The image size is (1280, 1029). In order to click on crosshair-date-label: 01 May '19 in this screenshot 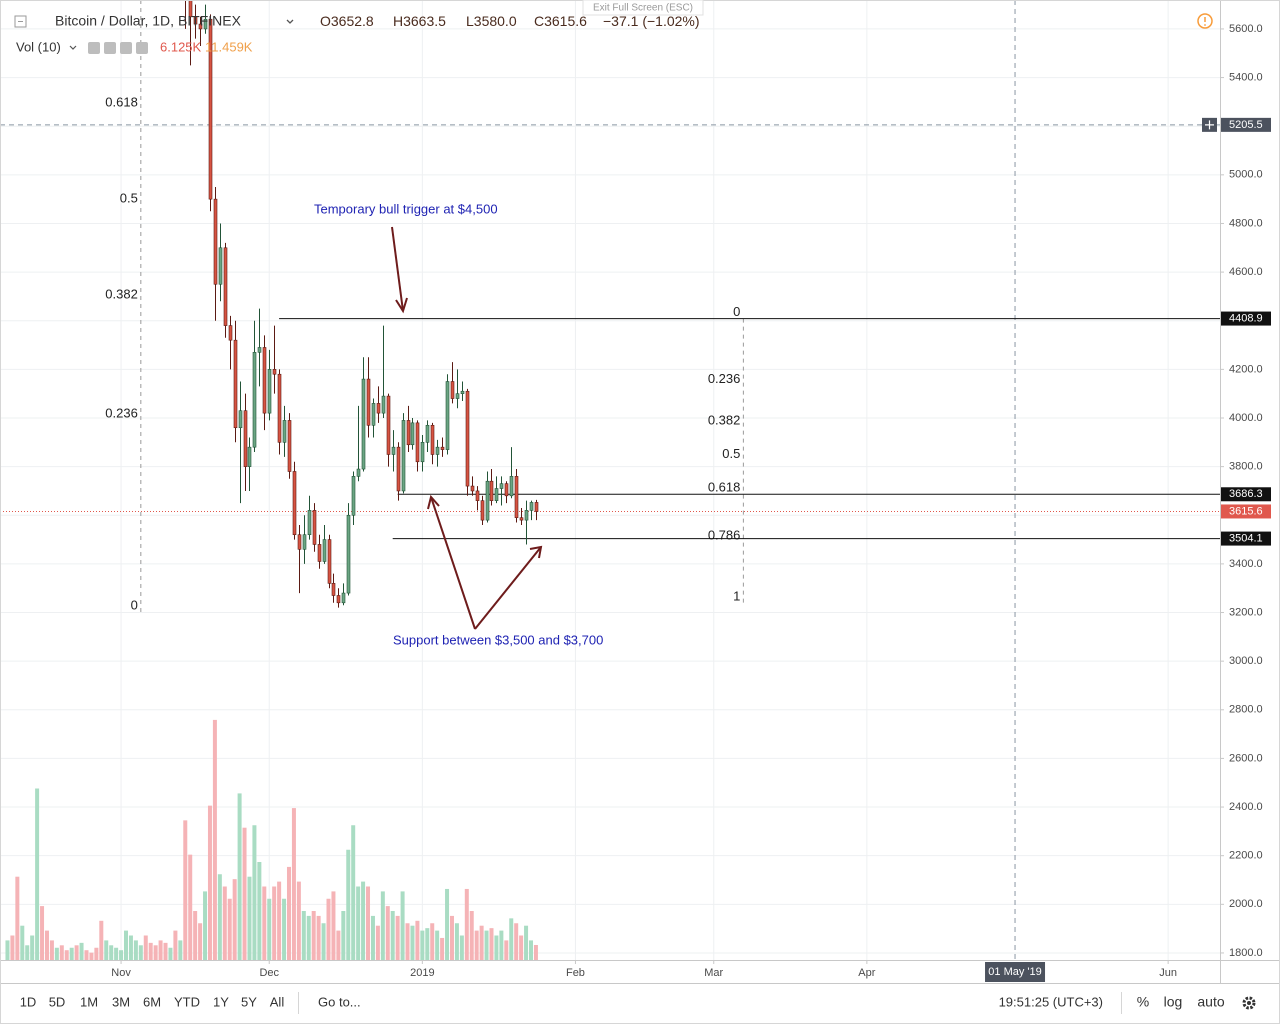, I will do `click(1014, 972)`.